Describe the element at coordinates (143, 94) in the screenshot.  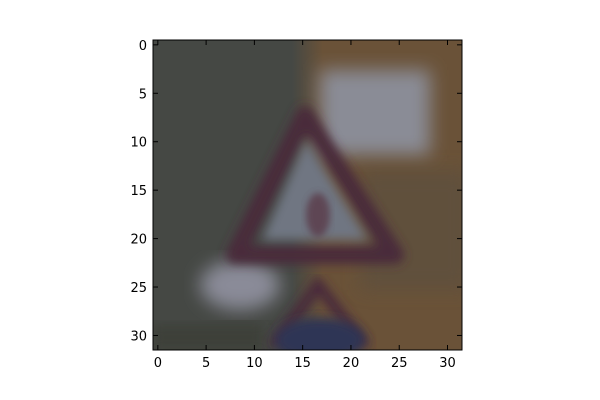
I see `y-tick-label: 5` at that location.